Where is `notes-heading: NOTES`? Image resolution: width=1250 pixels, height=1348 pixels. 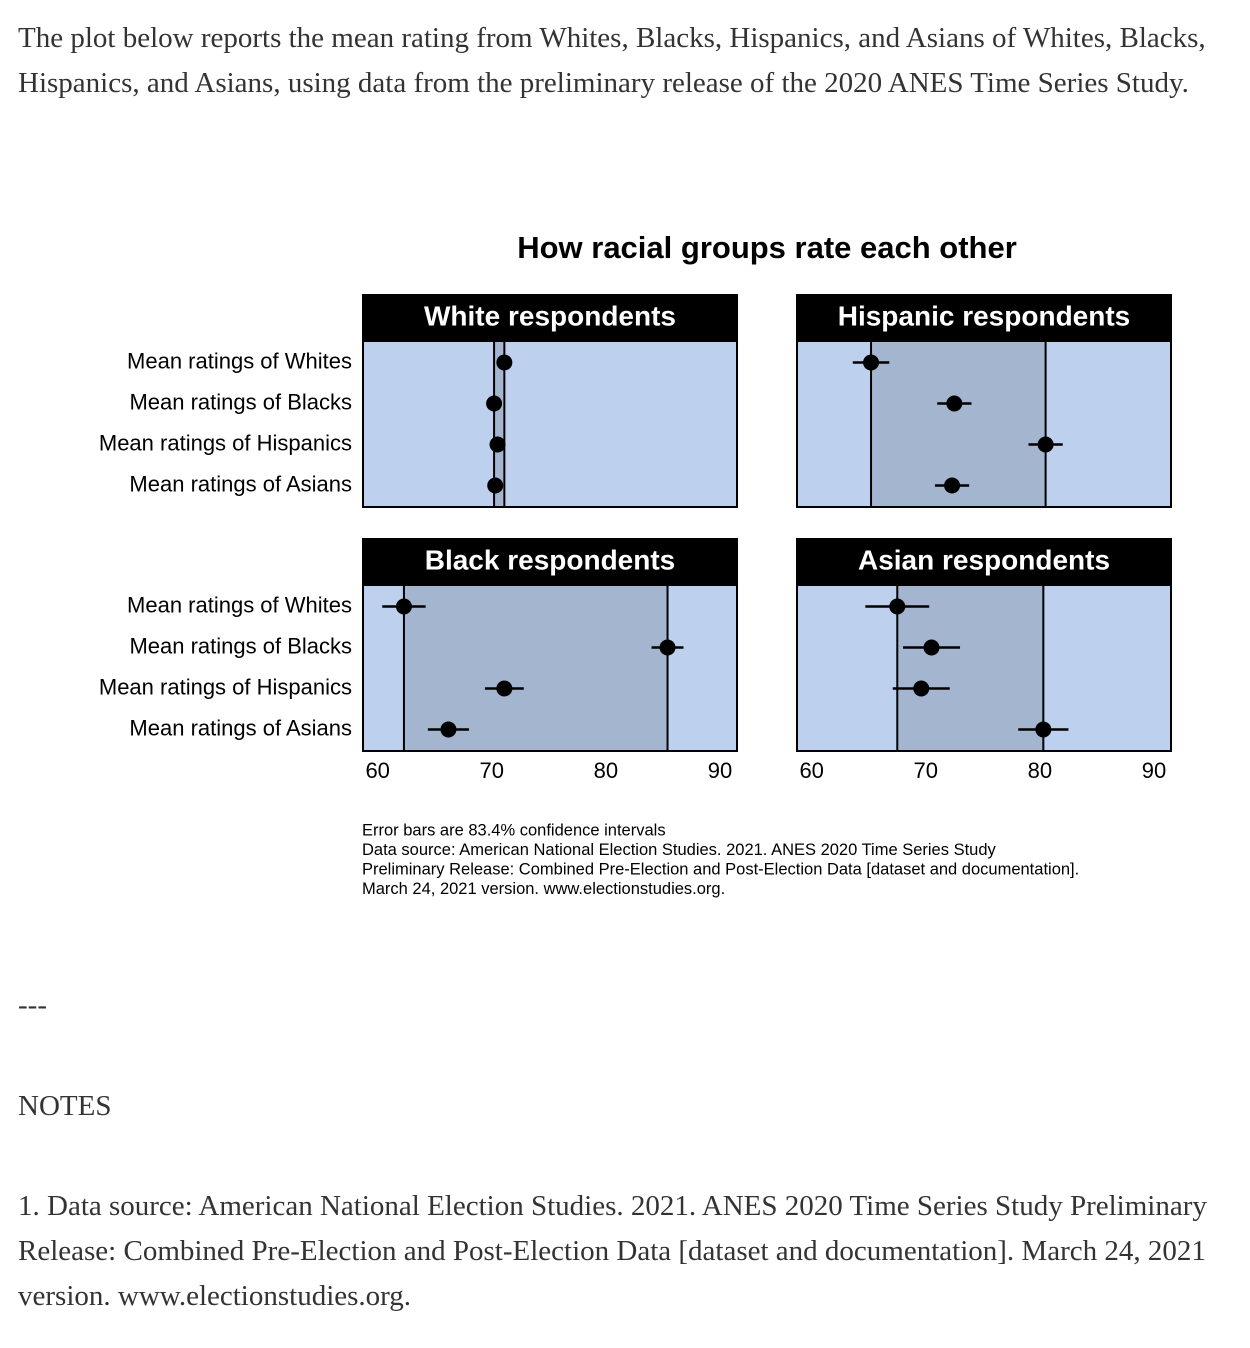 notes-heading: NOTES is located at coordinates (65, 1106).